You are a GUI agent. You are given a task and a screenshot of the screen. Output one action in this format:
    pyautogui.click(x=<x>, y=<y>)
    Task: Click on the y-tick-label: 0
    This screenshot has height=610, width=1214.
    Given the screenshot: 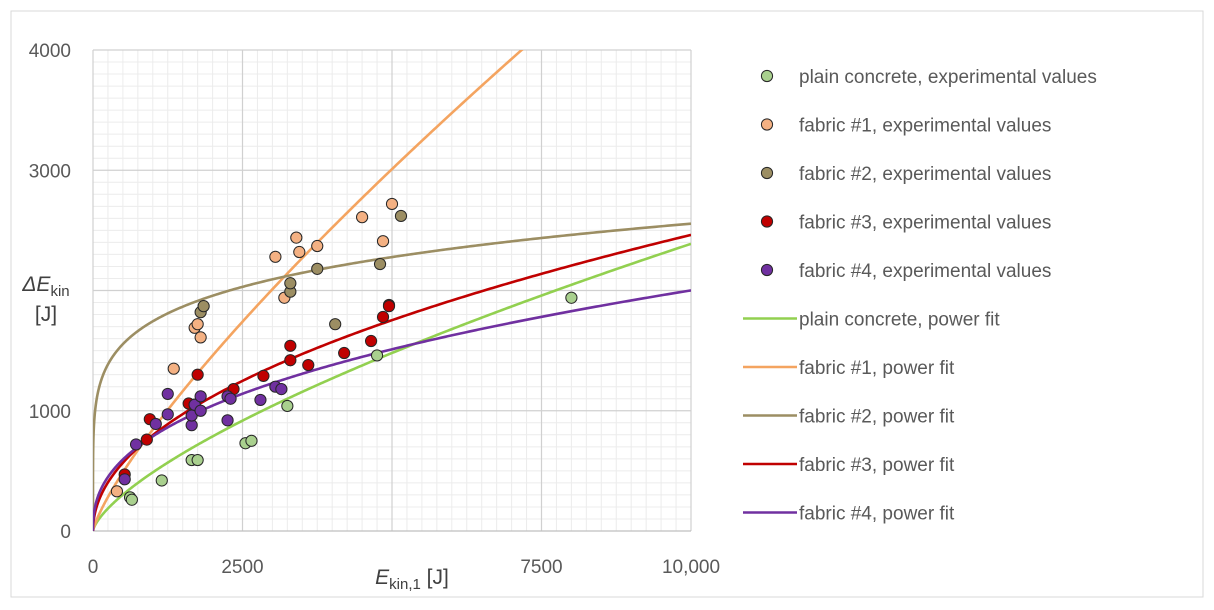 What is the action you would take?
    pyautogui.click(x=65, y=532)
    